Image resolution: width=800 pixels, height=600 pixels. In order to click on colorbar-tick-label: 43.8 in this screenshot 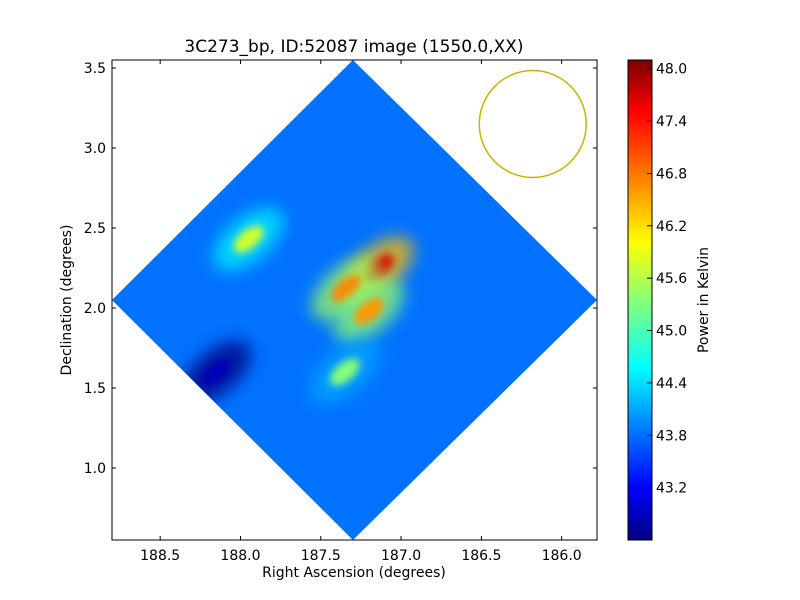, I will do `click(671, 436)`.